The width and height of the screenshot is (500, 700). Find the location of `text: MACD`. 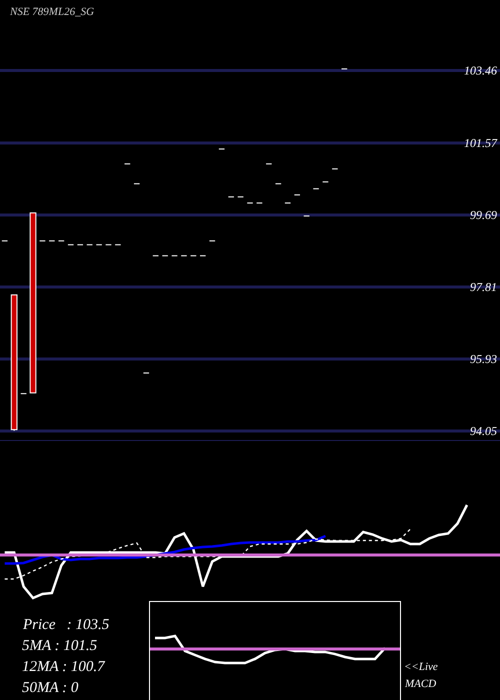

text: MACD is located at coordinates (420, 684).